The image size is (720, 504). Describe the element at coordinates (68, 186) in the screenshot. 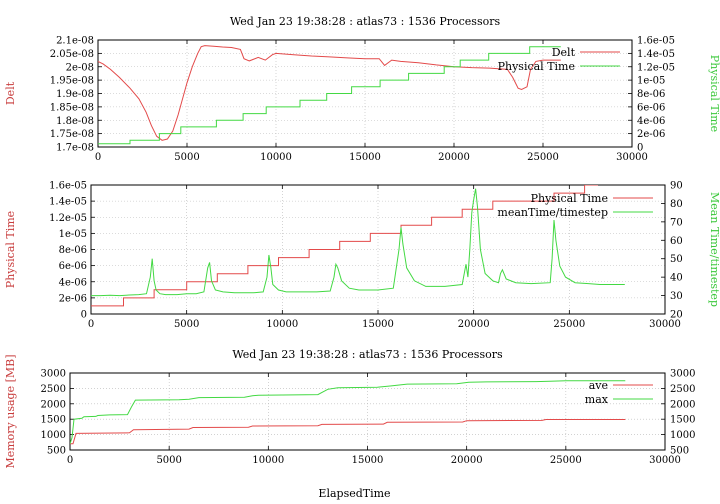

I see `y-tick-label: 1.6e-05` at that location.